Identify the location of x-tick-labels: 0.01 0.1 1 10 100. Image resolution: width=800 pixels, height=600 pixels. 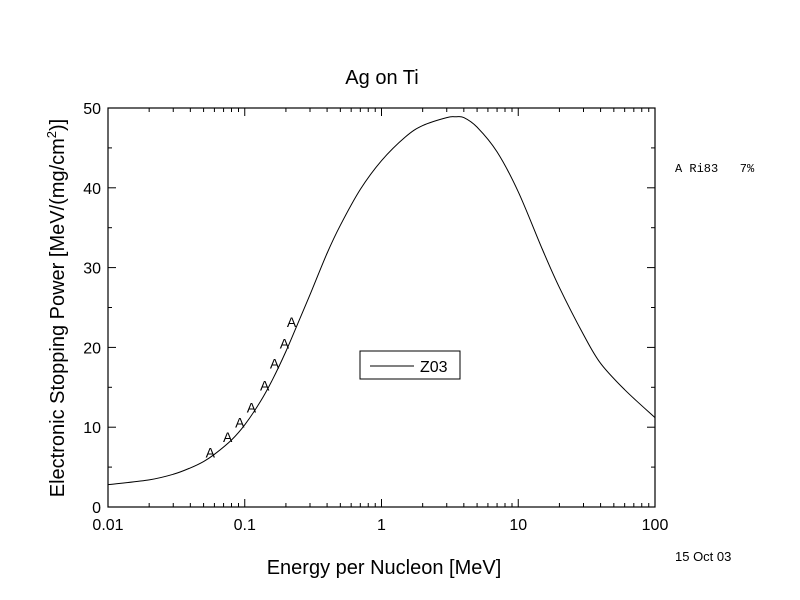
(380, 525).